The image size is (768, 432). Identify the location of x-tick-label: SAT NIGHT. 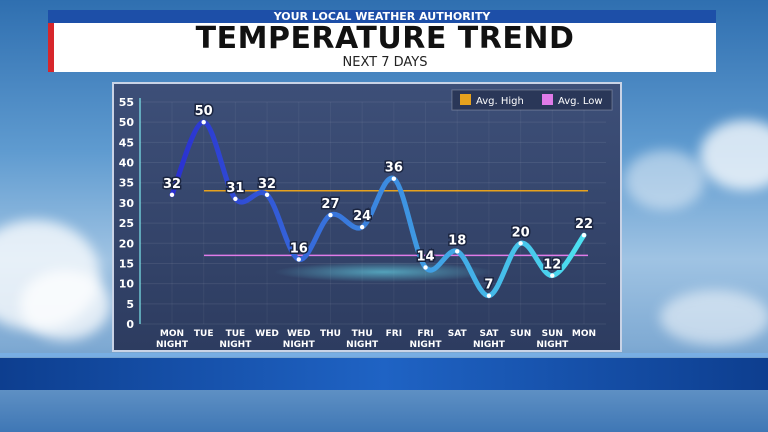
(489, 339).